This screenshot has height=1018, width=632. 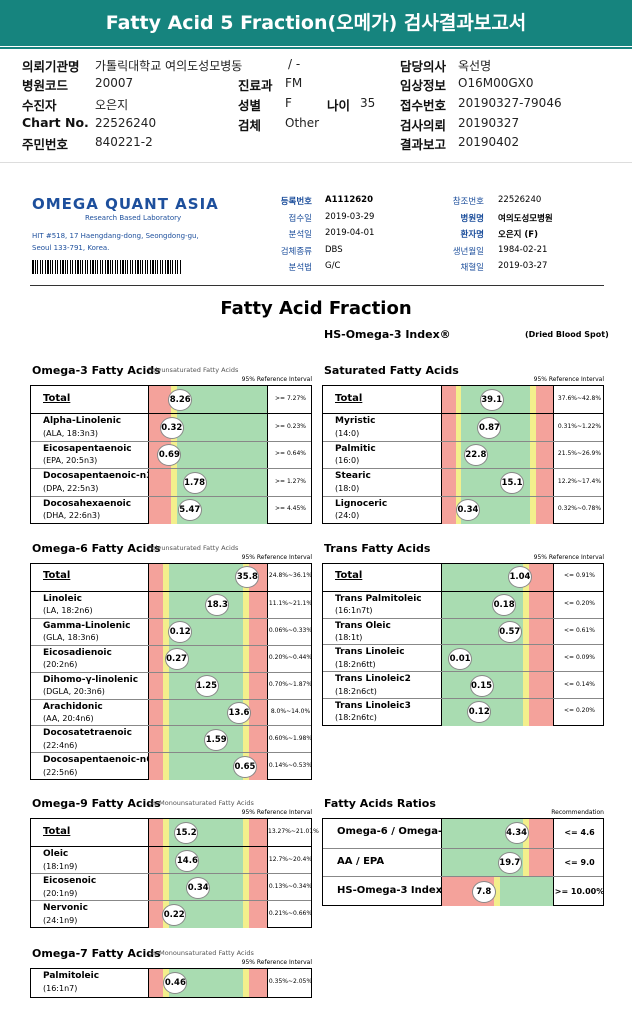 What do you see at coordinates (472, 235) in the screenshot?
I see `lab-field-label: 환자명` at bounding box center [472, 235].